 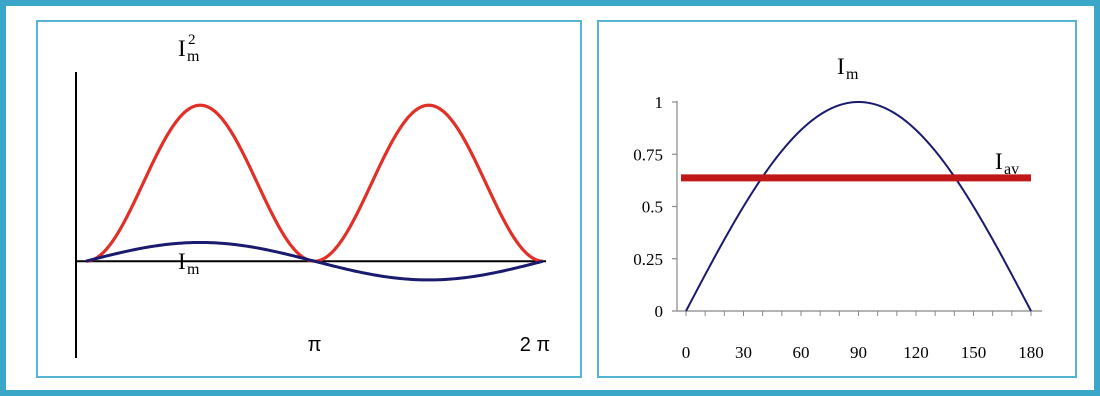 What do you see at coordinates (314, 261) in the screenshot?
I see `series-line-im` at bounding box center [314, 261].